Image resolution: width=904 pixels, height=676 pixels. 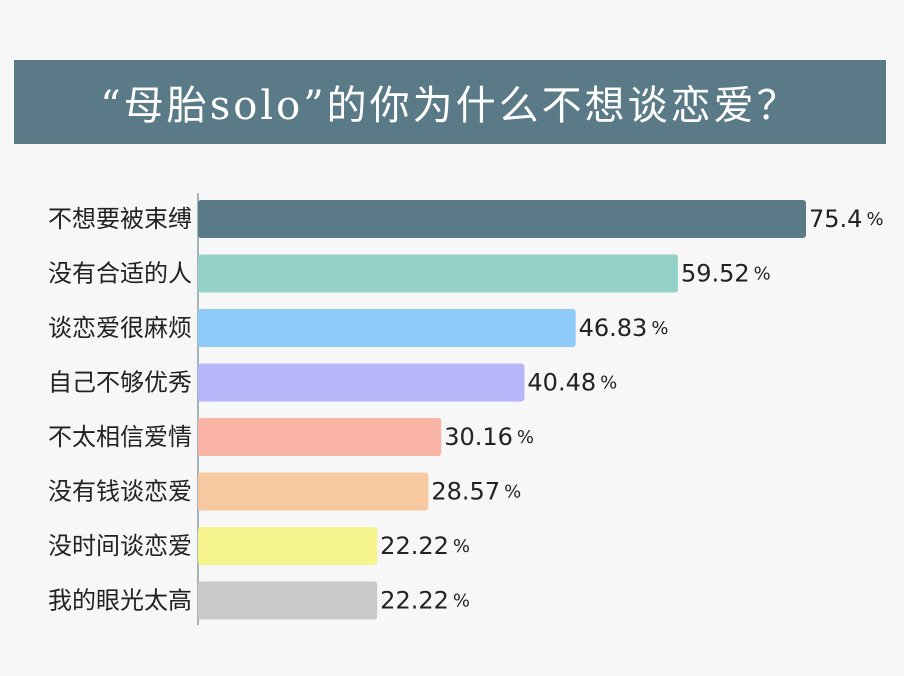 I want to click on data-label: 28.57%, so click(x=476, y=492).